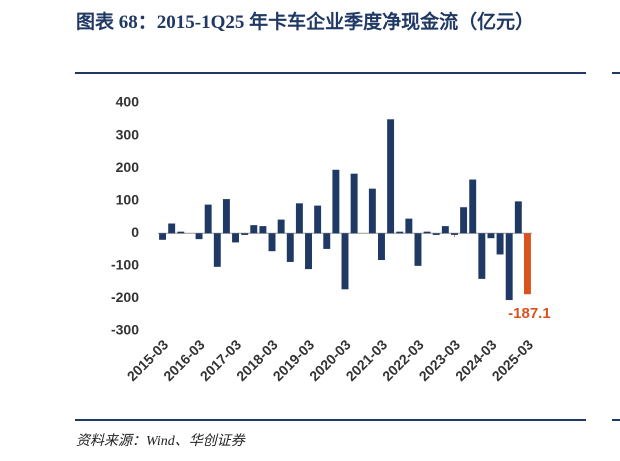 This screenshot has width=620, height=461. I want to click on y-tick-label: 0, so click(135, 232).